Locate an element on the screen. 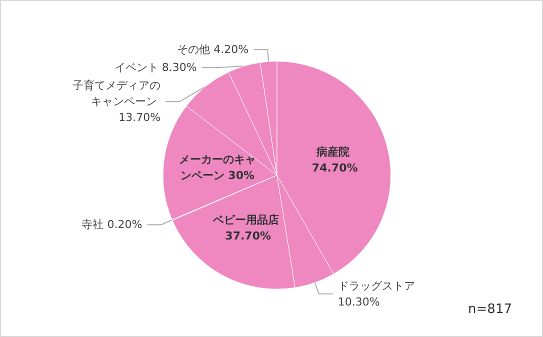 This screenshot has height=337, width=543. data-label: 74.70% is located at coordinates (335, 167).